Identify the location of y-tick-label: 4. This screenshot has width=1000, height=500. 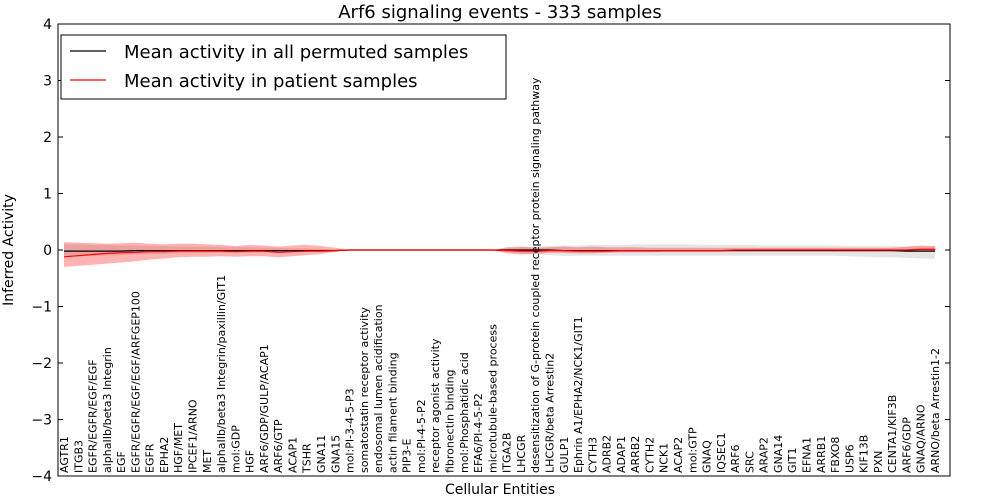
(47, 25).